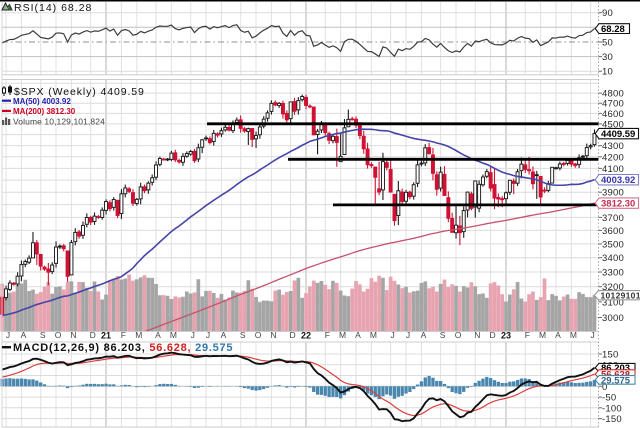 This screenshot has height=428, width=640. I want to click on svg-text: 3300, so click(613, 273).